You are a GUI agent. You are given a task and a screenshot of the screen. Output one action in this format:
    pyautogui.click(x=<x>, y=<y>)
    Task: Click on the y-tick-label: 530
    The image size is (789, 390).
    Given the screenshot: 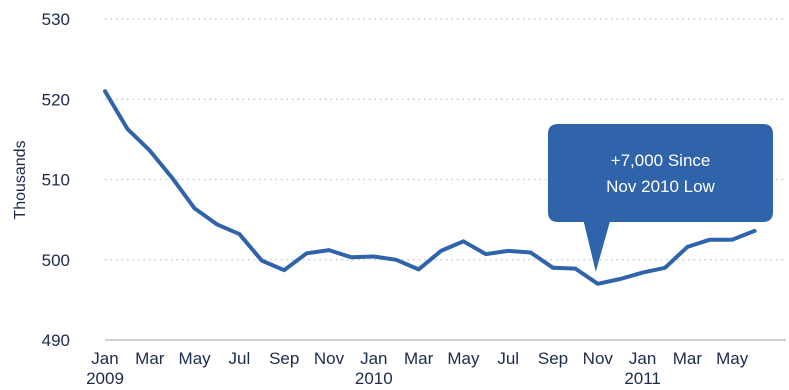 What is the action you would take?
    pyautogui.click(x=56, y=19)
    